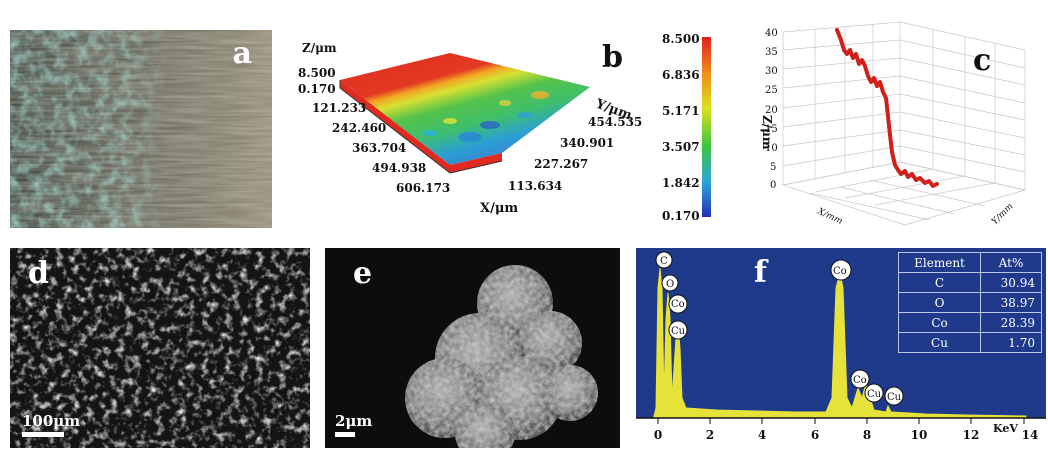  I want to click on b-y-tick: 454.535, so click(615, 122).